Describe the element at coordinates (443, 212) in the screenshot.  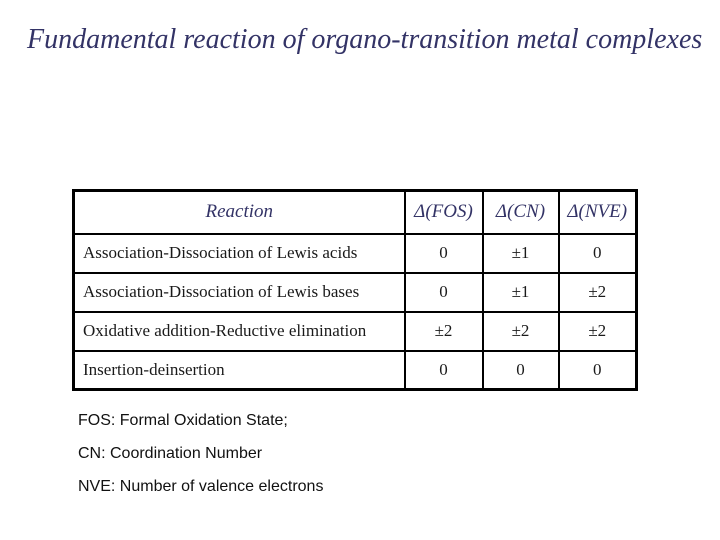
I see `header-delta-fos: Δ(FOS)` at that location.